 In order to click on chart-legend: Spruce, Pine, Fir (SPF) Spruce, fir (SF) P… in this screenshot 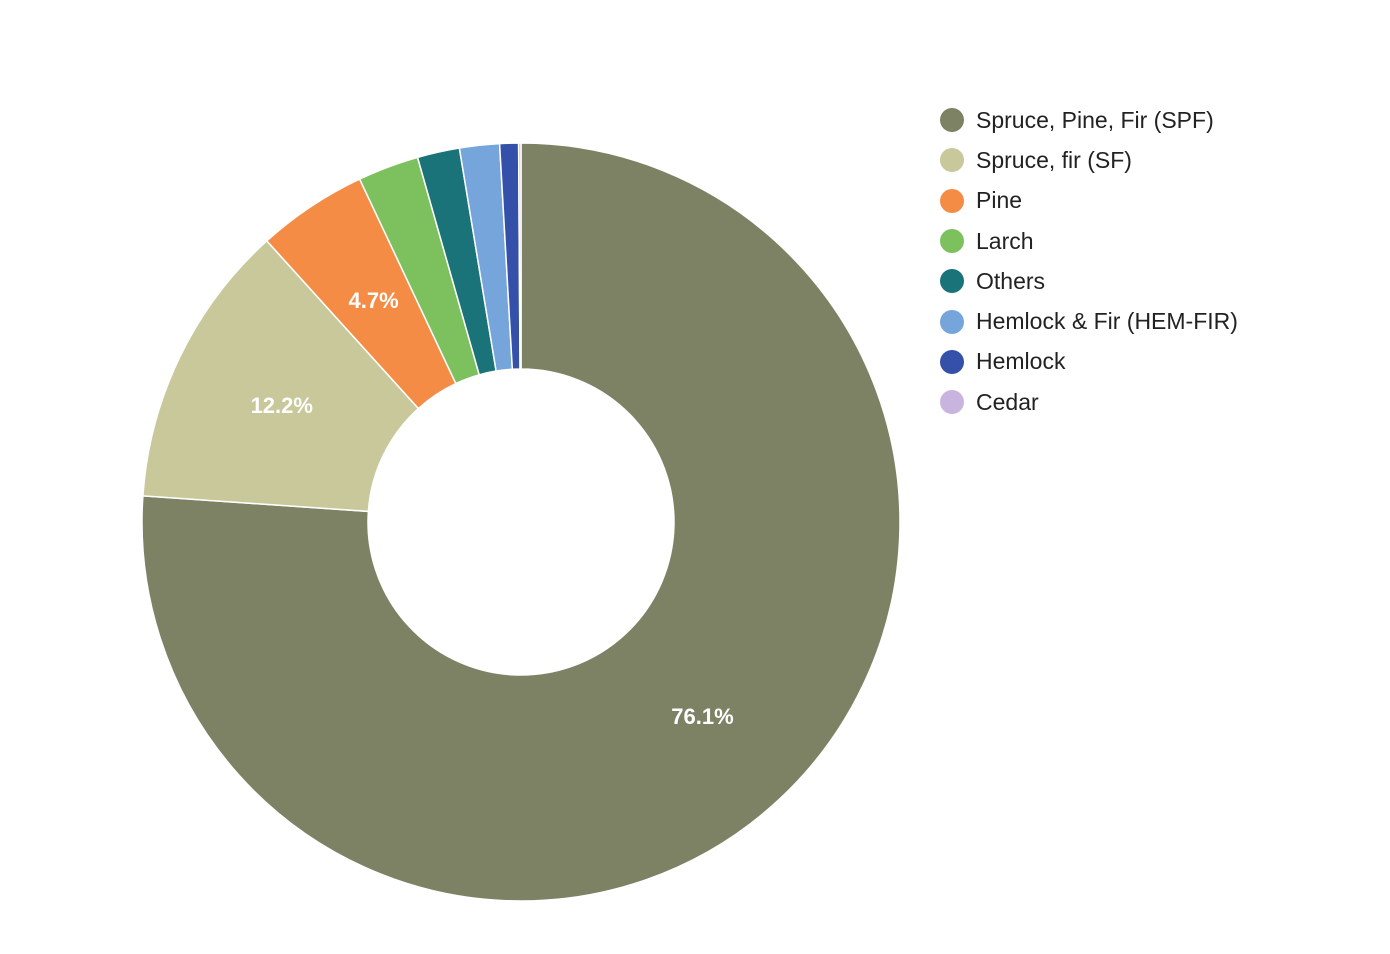, I will do `click(1089, 261)`.